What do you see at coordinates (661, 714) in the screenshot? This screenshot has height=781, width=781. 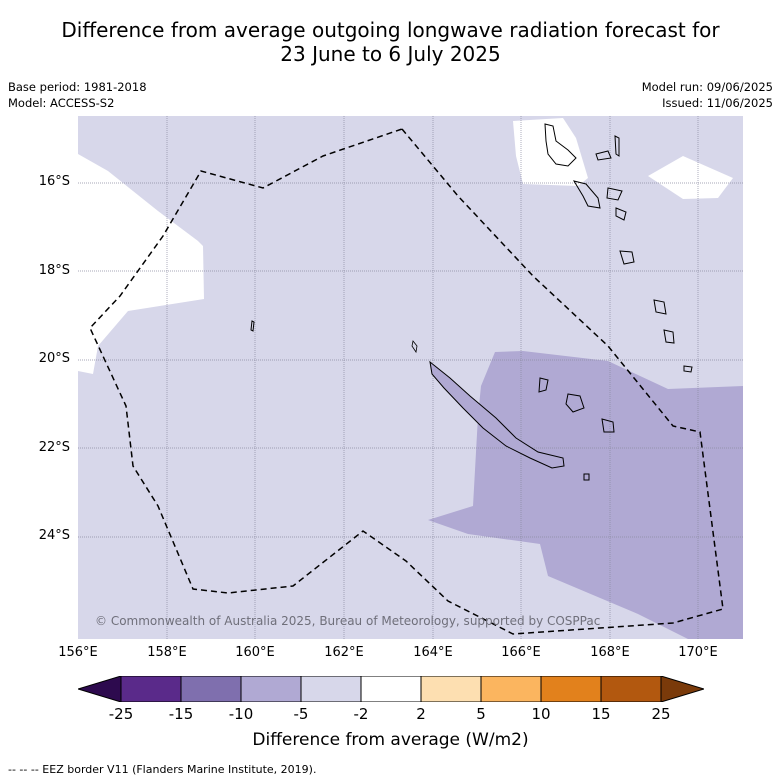 I see `colorbar-tick: 25` at bounding box center [661, 714].